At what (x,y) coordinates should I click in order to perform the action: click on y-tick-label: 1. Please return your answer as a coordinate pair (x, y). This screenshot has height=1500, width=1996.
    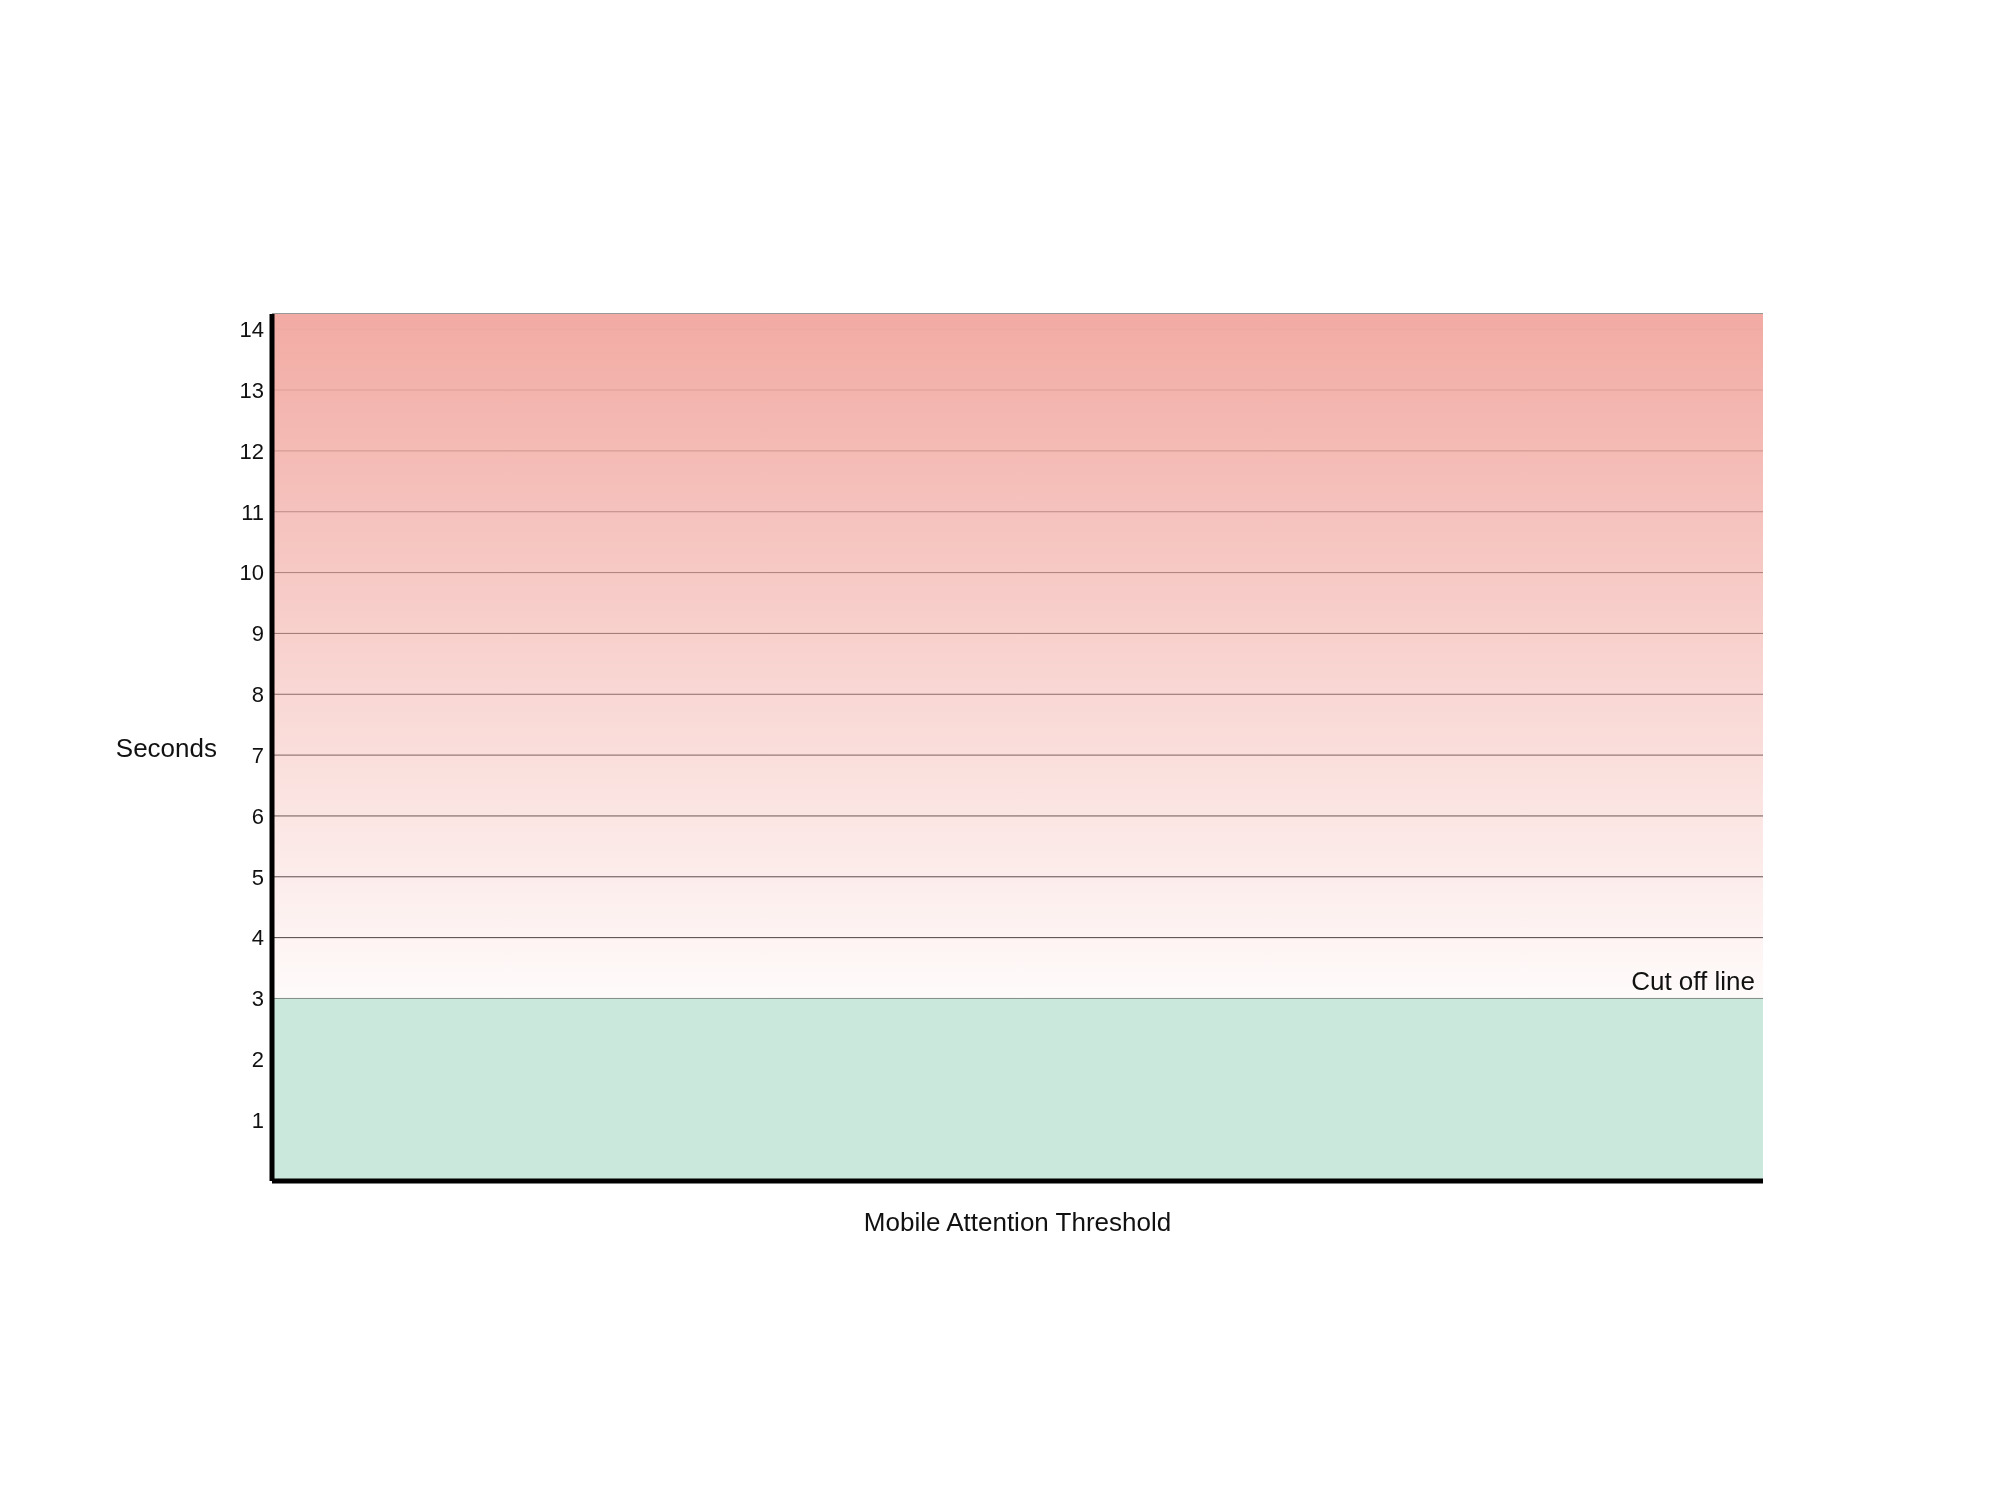
    Looking at the image, I should click on (257, 1120).